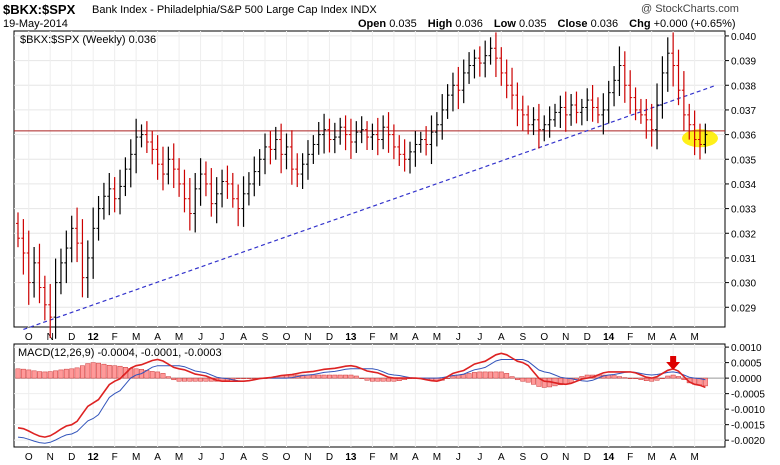 This screenshot has width=780, height=465. Describe the element at coordinates (179, 337) in the screenshot. I see `price-x-tick-label: M` at that location.